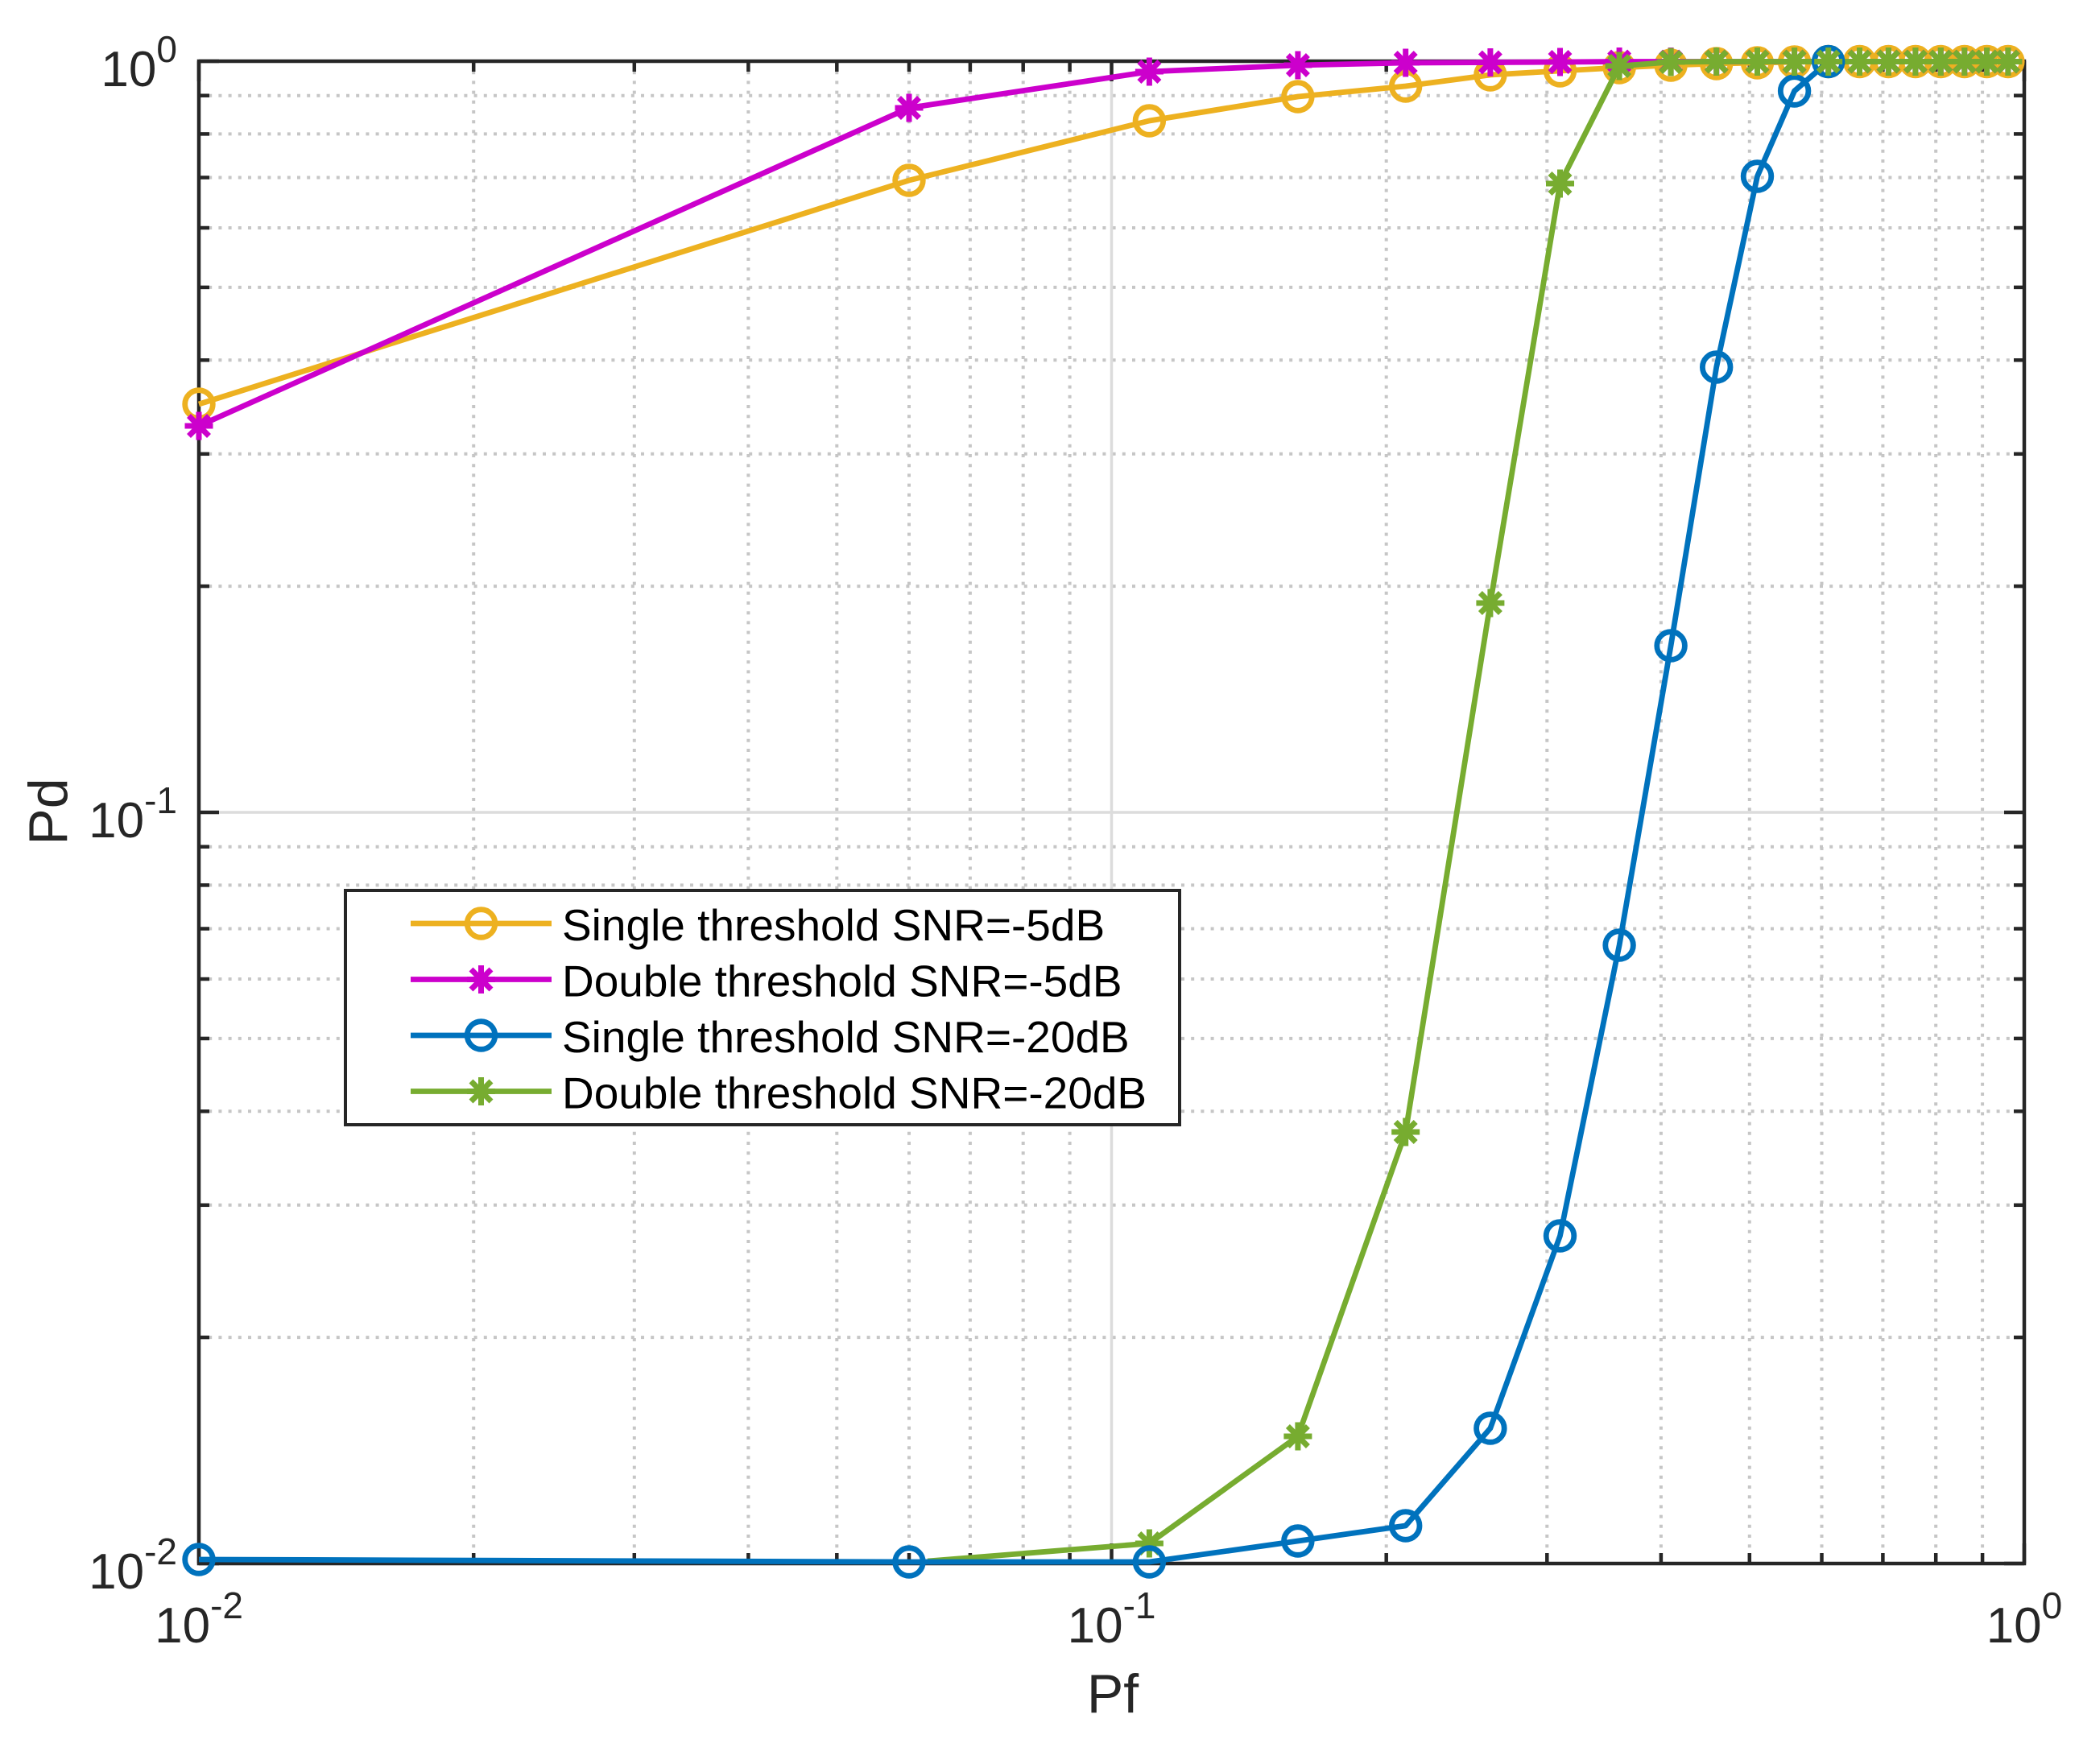  What do you see at coordinates (842, 981) in the screenshot?
I see `svg-text: Double threshold SNR=-5dB` at bounding box center [842, 981].